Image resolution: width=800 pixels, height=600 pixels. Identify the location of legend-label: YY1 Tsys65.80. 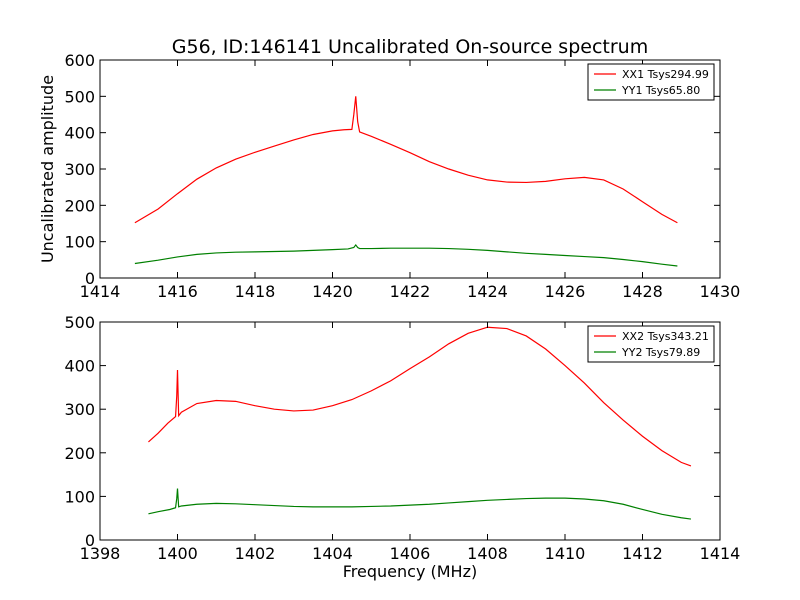
(660, 90).